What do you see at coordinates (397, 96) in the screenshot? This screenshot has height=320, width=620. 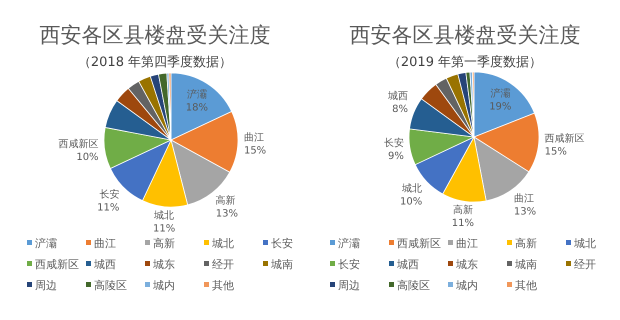 I see `slice-label: 城西` at bounding box center [397, 96].